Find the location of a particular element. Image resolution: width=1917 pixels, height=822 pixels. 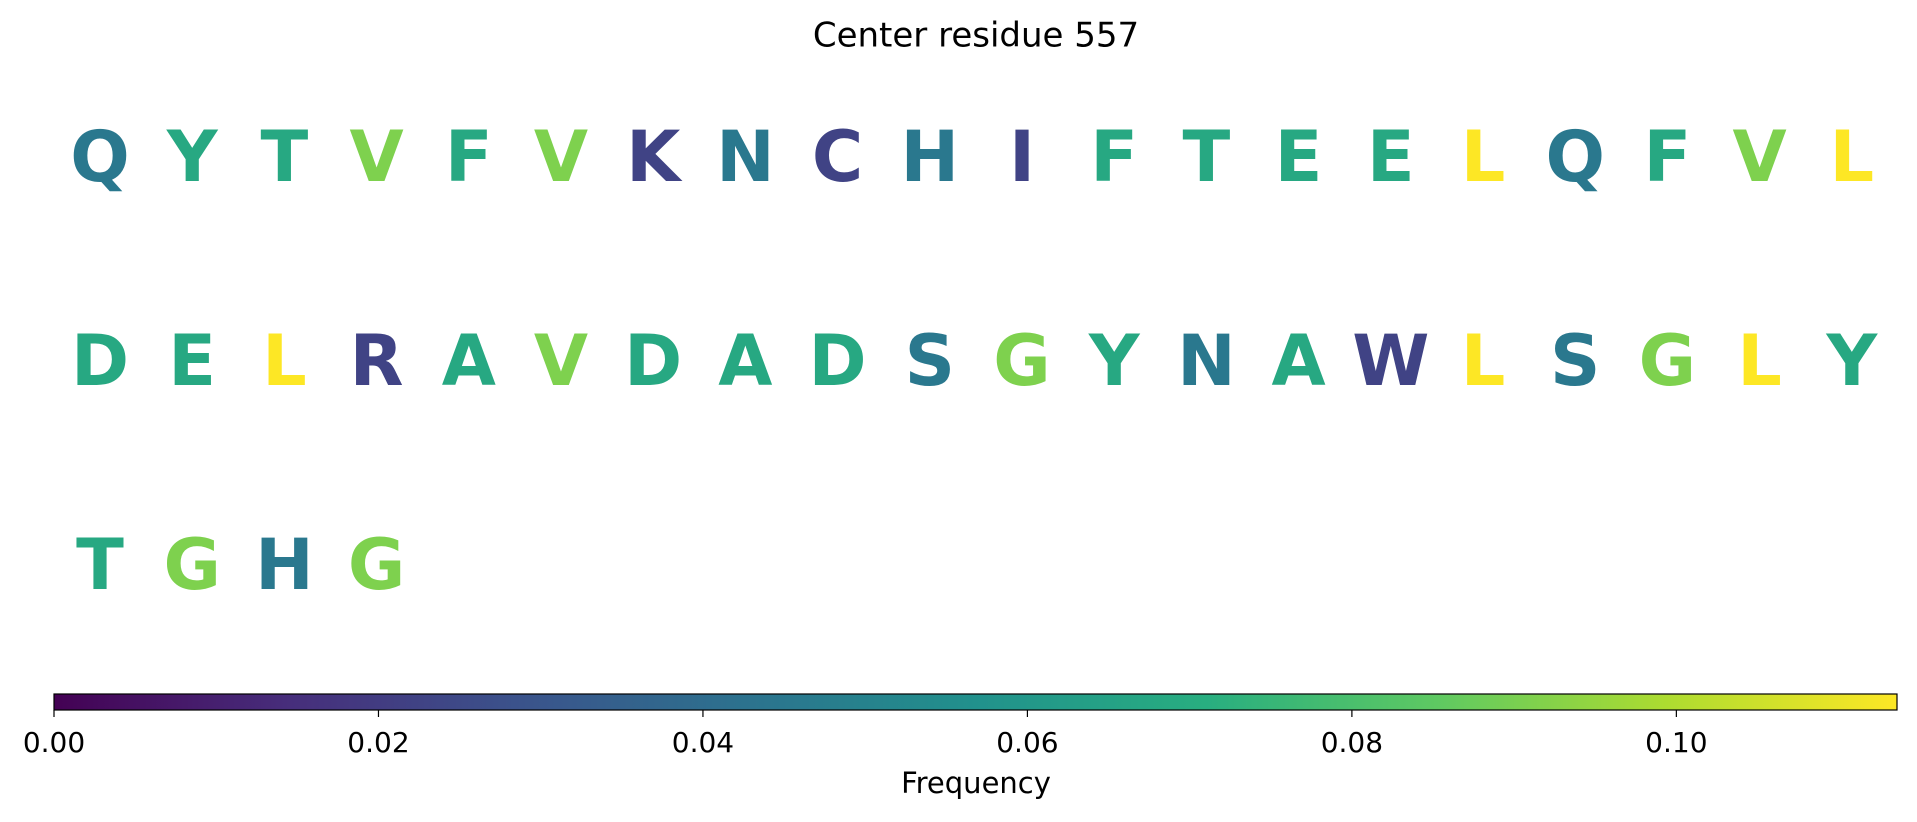

colorbar-label: Frequency is located at coordinates (976, 783).